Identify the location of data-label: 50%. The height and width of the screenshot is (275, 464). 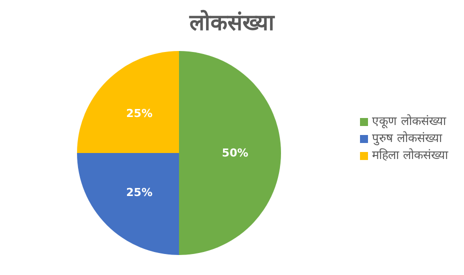
(235, 153).